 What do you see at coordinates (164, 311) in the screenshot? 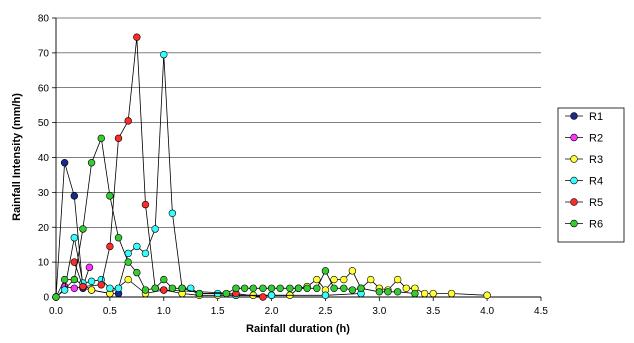
I see `x-tick-label: 1.0` at bounding box center [164, 311].